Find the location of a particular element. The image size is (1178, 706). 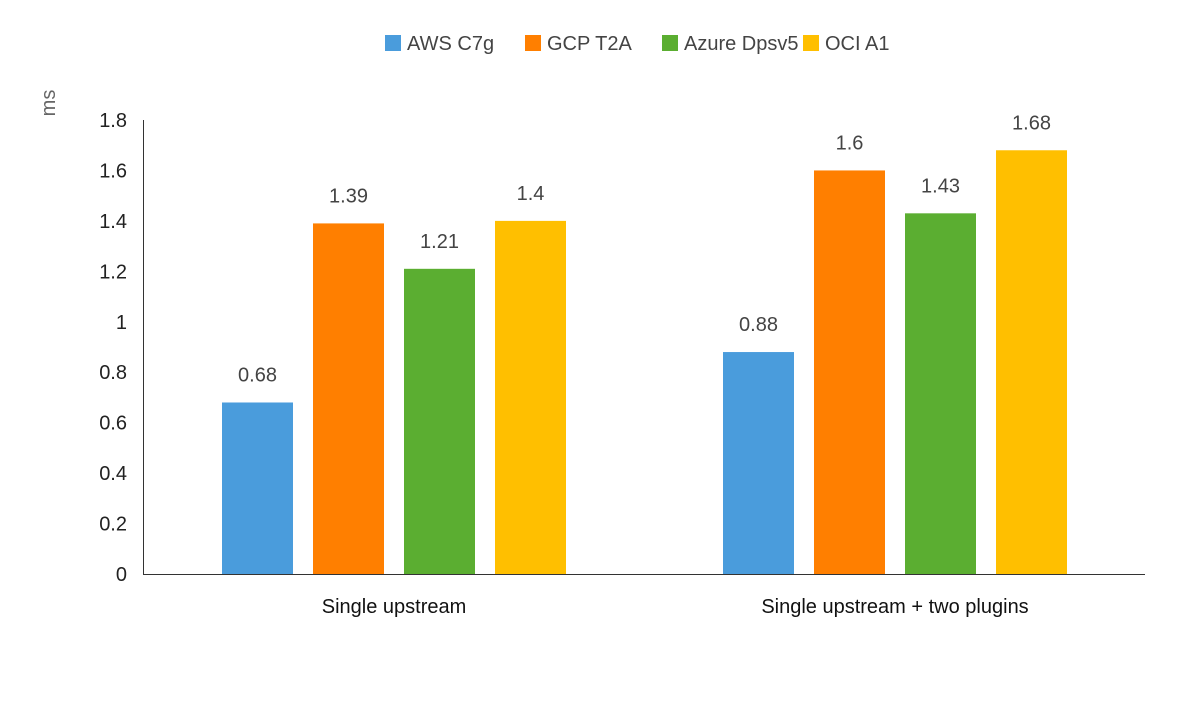

data-label: 1.6 is located at coordinates (850, 143).